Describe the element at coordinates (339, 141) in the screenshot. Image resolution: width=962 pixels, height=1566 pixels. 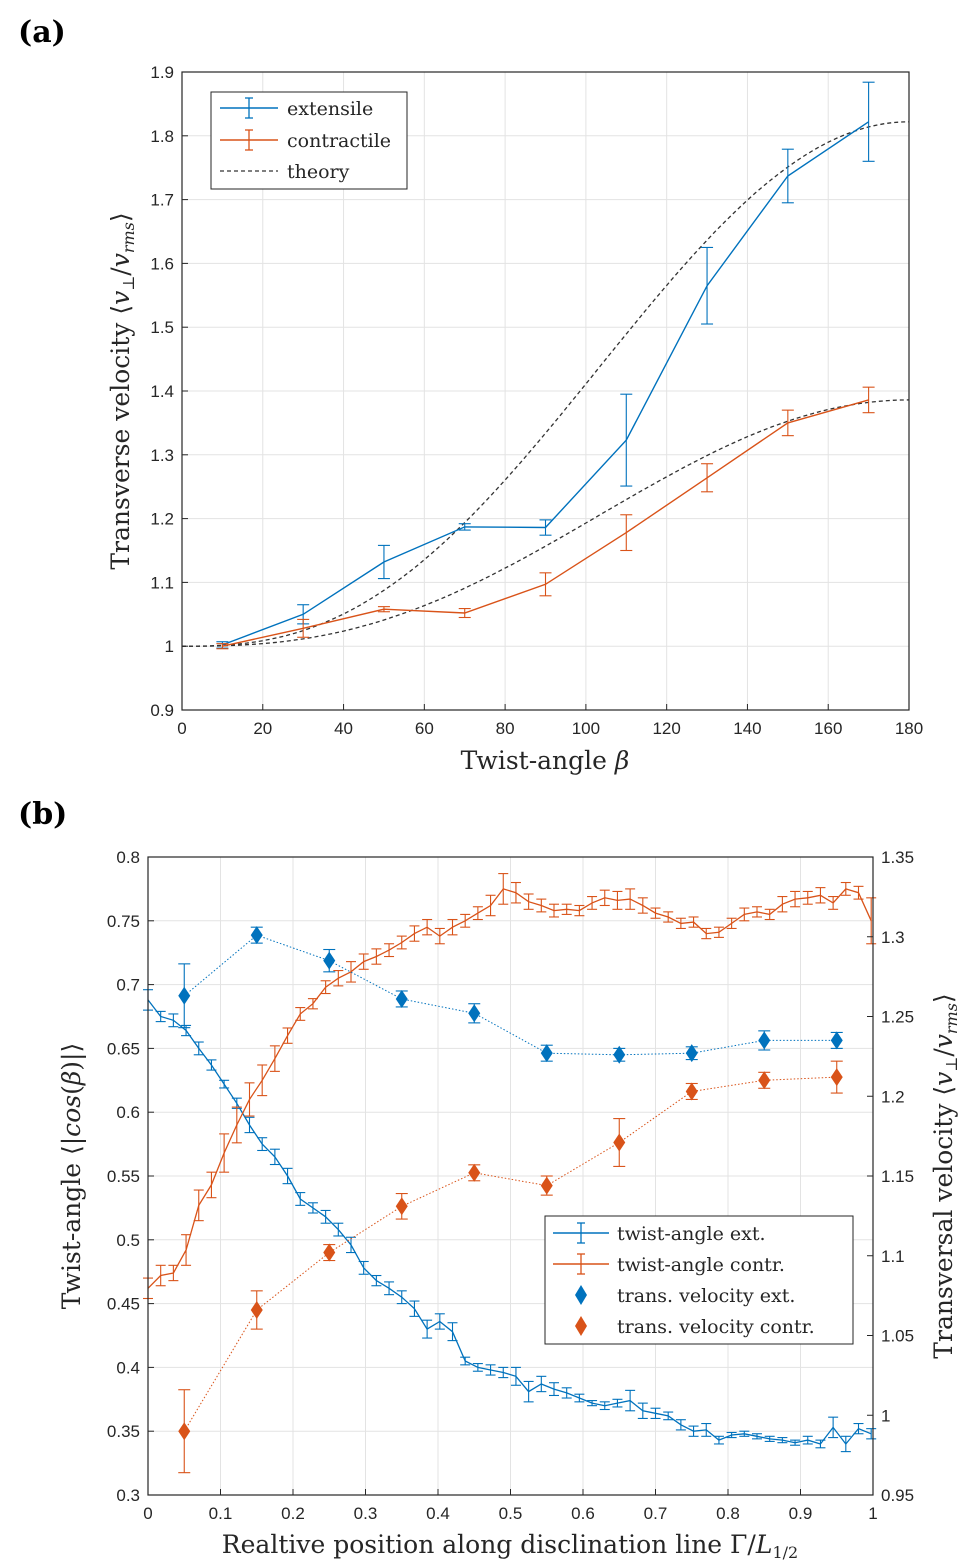
I see `legend-label-contractile: contractile` at that location.